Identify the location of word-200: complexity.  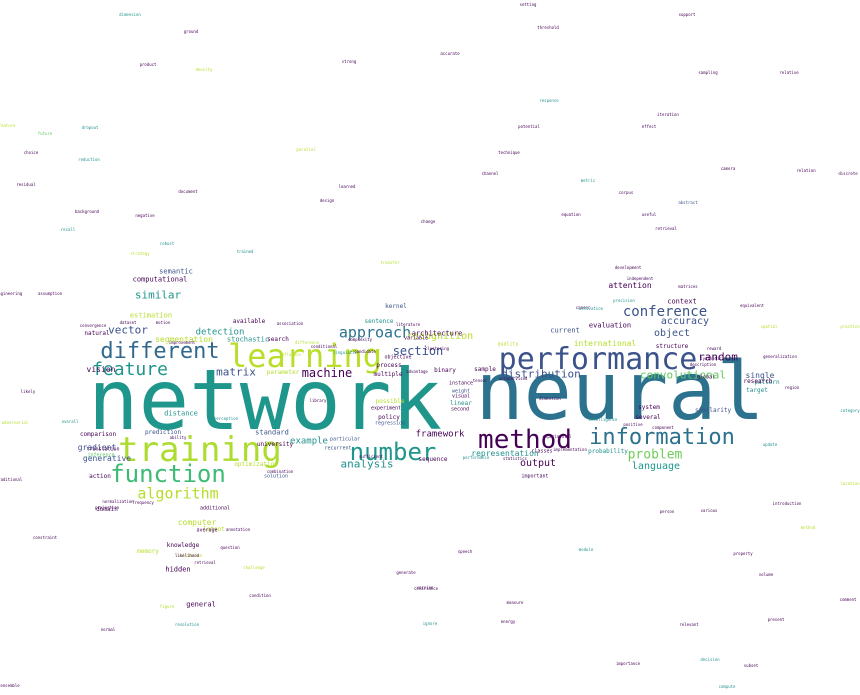
(360, 339).